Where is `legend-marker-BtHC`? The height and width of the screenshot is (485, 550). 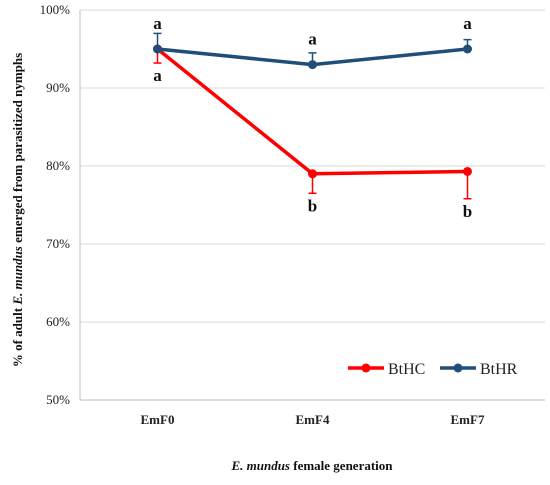
legend-marker-BtHC is located at coordinates (366, 368).